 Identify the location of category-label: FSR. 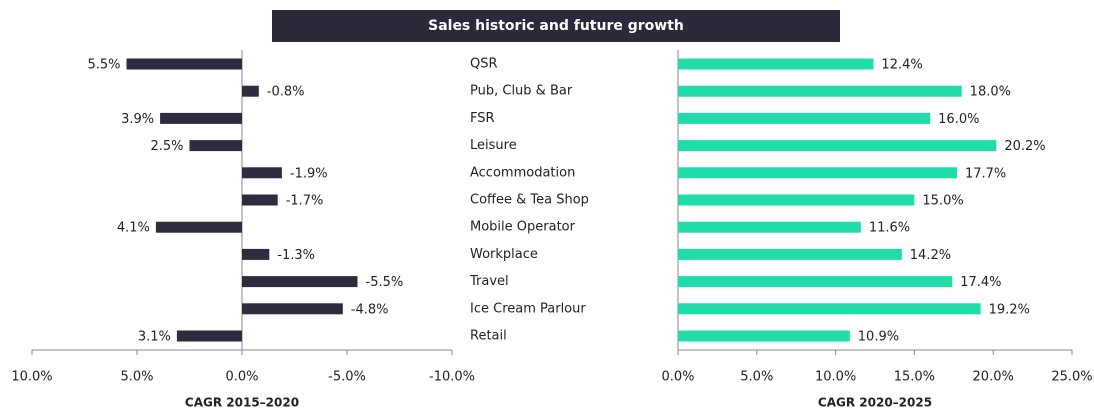
(482, 118).